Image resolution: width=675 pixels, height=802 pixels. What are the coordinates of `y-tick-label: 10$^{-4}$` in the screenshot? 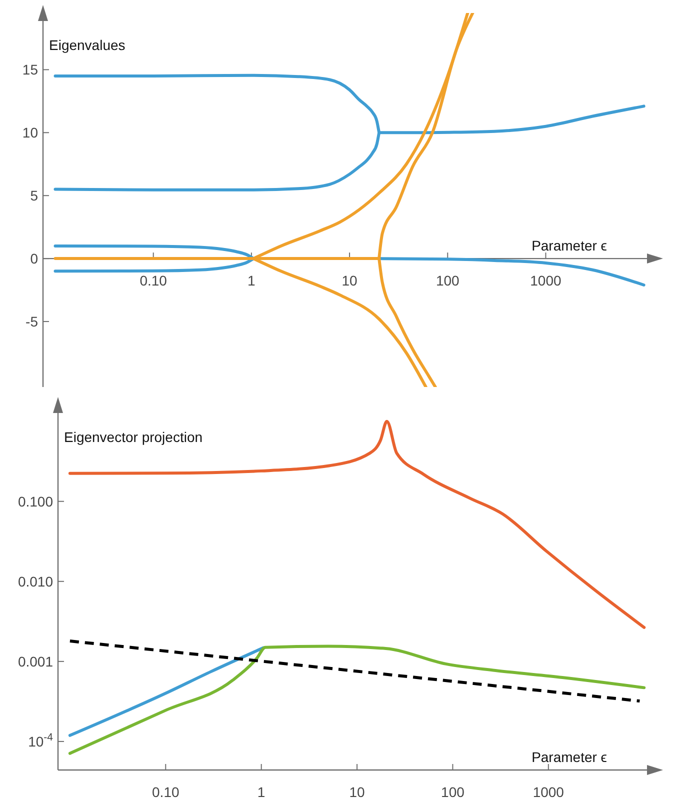 It's located at (41, 740).